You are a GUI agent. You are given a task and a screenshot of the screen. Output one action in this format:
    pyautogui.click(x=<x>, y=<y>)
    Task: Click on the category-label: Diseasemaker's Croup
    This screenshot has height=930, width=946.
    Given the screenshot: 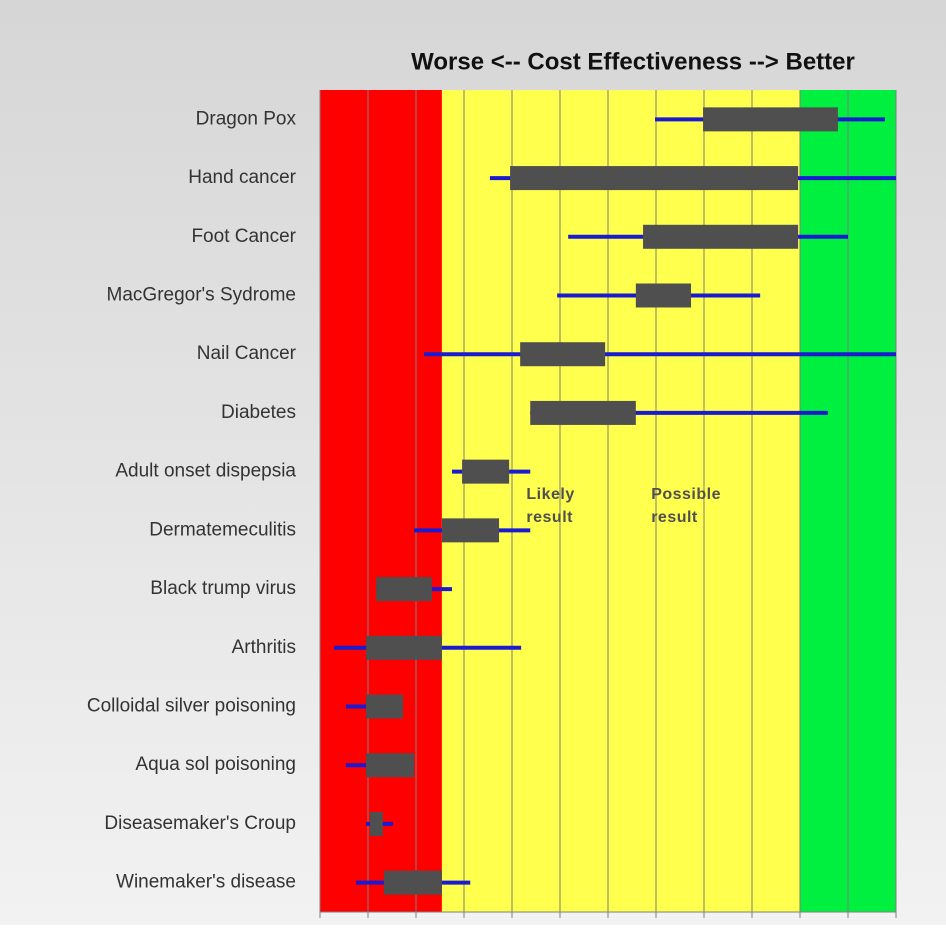 What is the action you would take?
    pyautogui.click(x=200, y=823)
    